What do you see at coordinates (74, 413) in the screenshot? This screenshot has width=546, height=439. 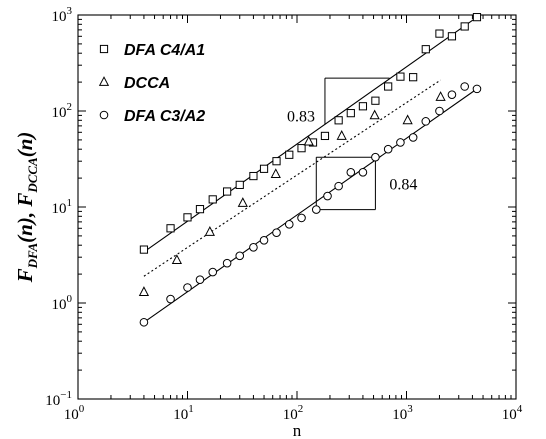 I see `x-tick-label: 10⁰` at bounding box center [74, 413].